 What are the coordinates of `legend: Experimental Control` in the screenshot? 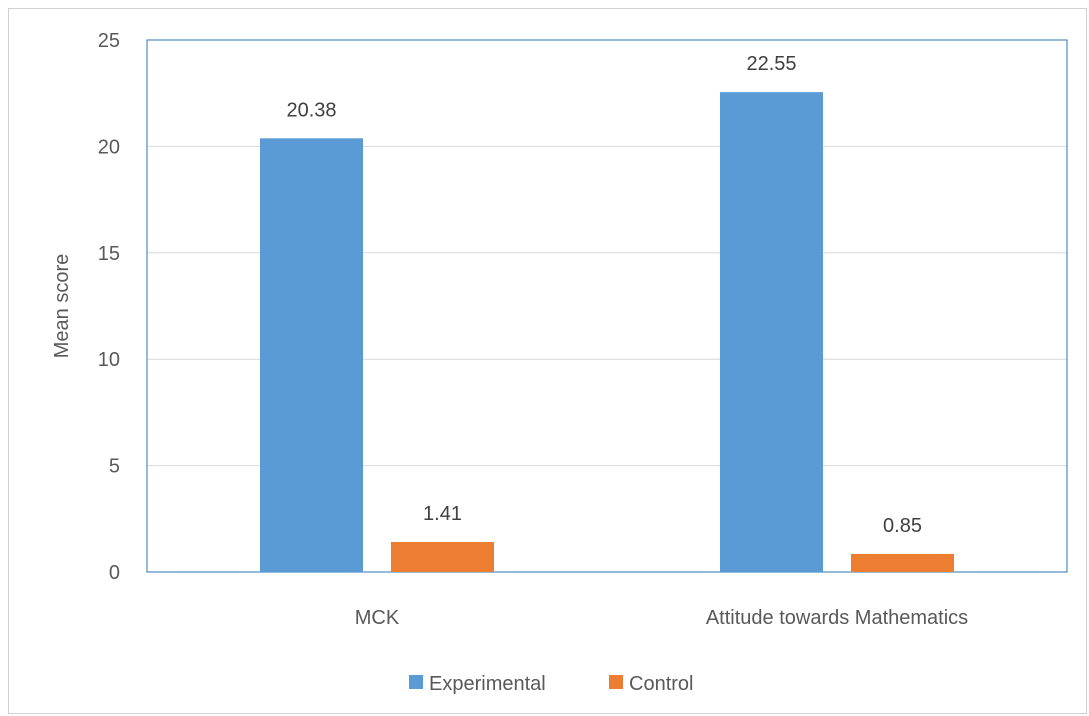 It's located at (551, 684).